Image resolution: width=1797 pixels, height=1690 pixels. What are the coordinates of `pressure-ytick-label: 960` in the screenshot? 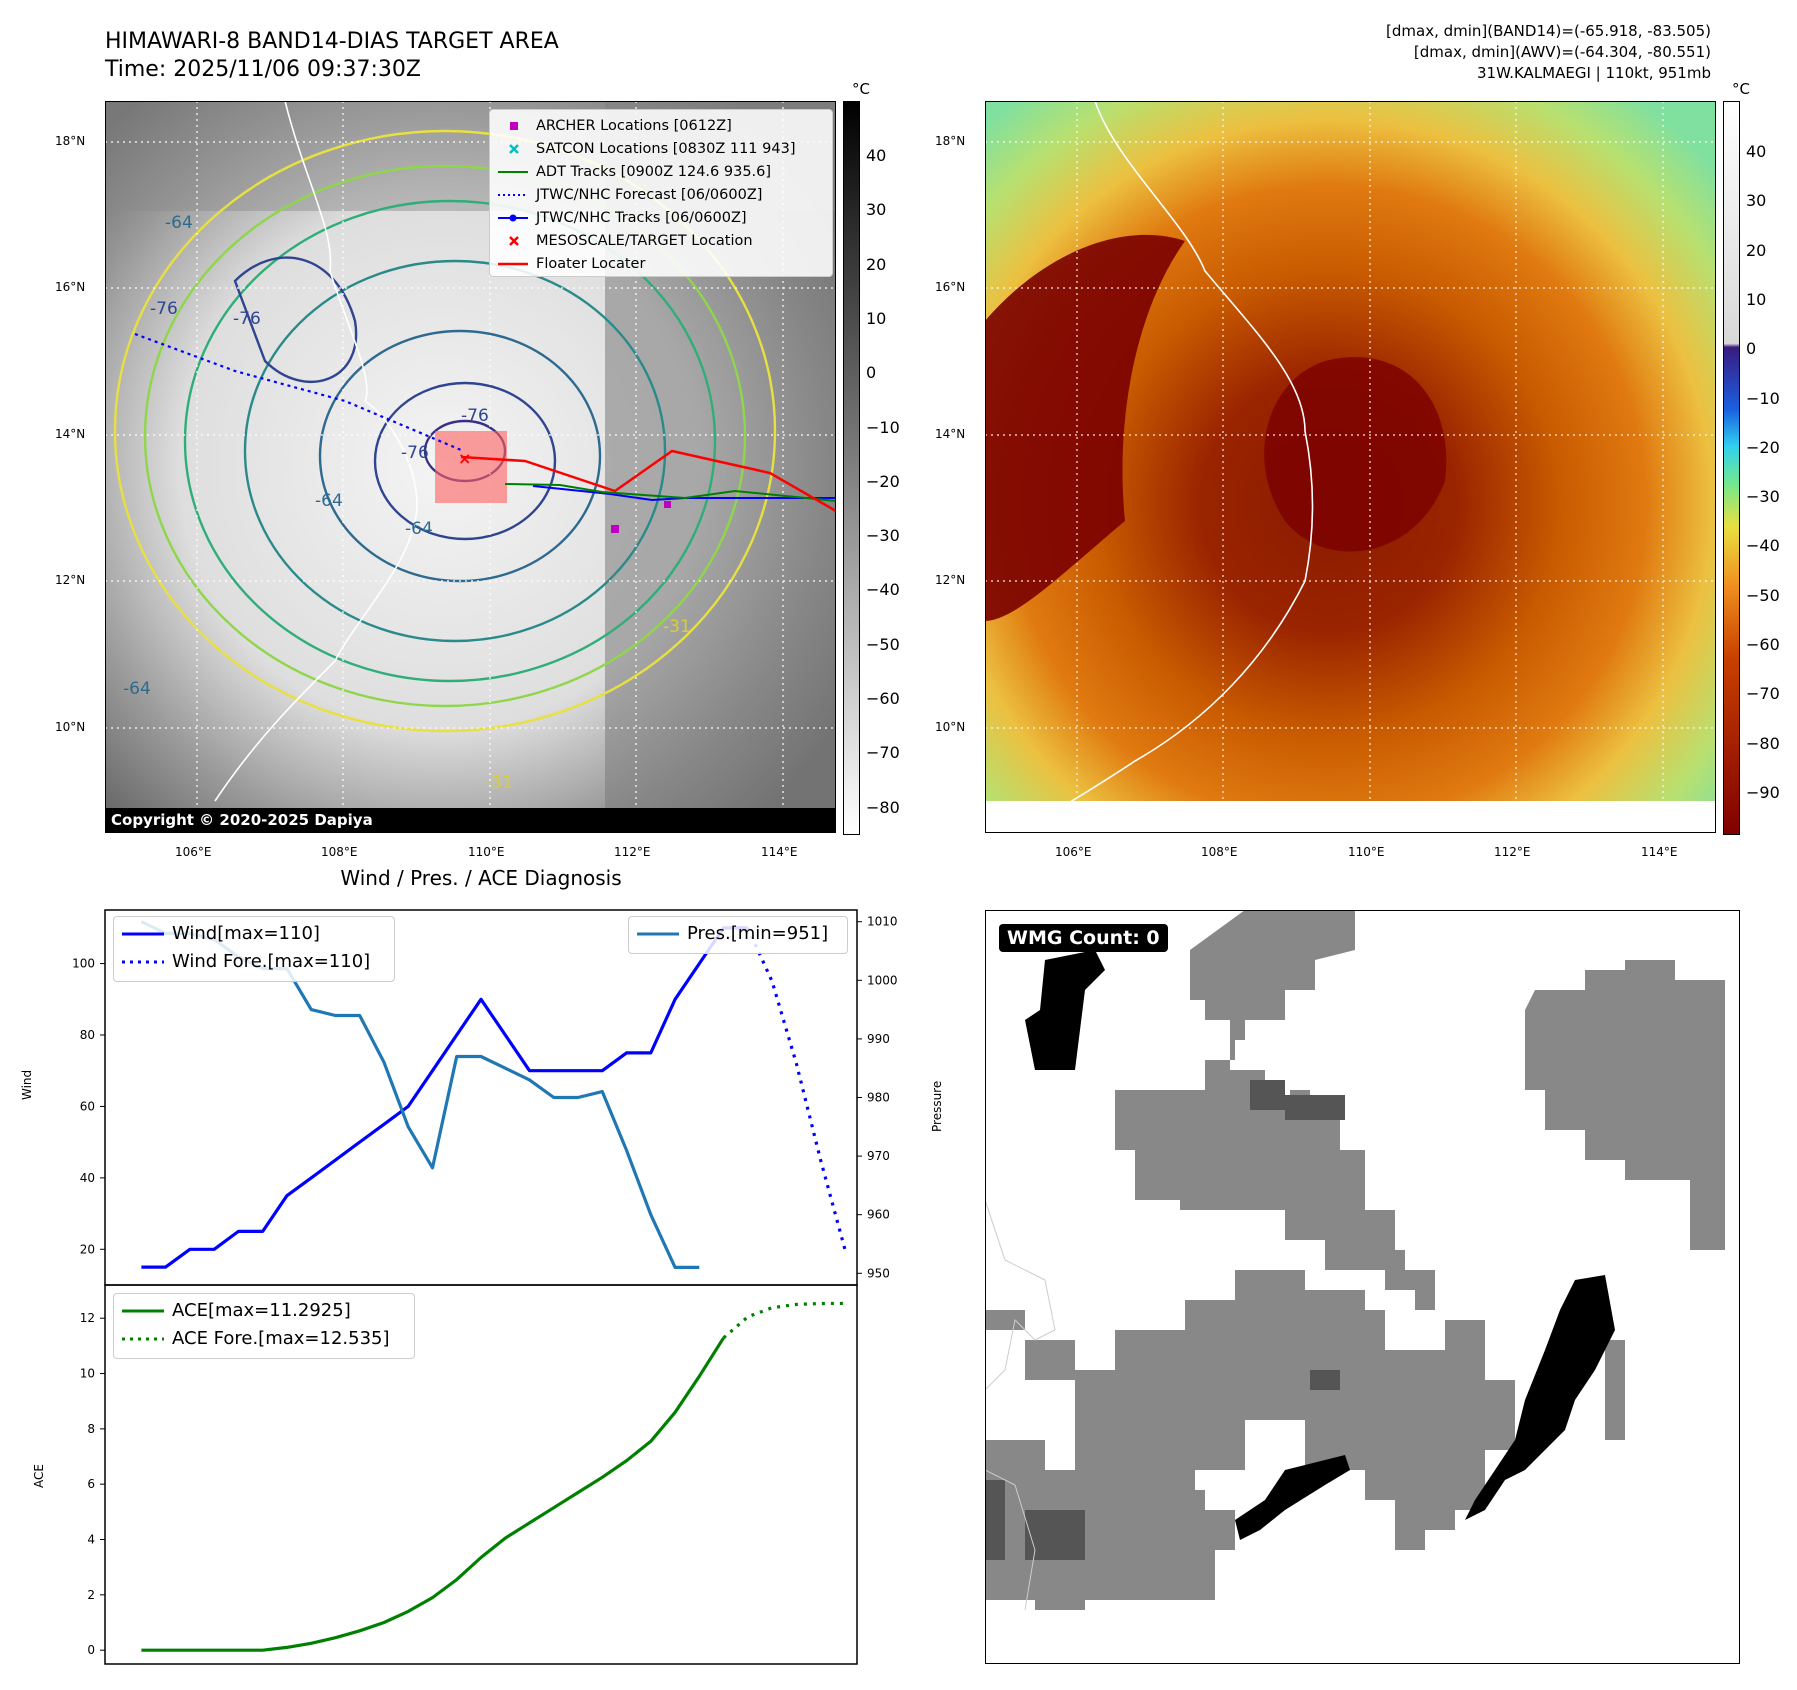 It's located at (878, 1215).